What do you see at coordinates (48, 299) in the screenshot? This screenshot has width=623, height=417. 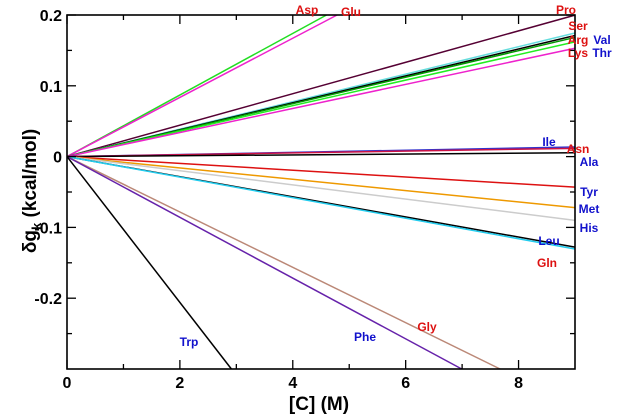 I see `y-tick-label: -0.2` at bounding box center [48, 299].